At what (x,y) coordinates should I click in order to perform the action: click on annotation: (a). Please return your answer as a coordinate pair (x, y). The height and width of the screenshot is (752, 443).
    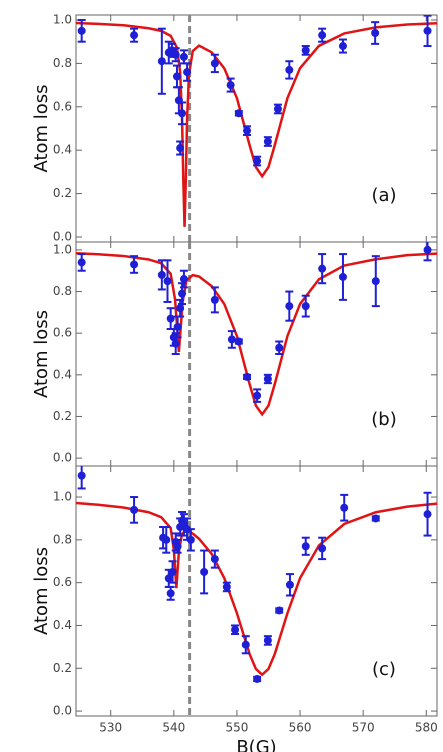
    Looking at the image, I should click on (383, 195).